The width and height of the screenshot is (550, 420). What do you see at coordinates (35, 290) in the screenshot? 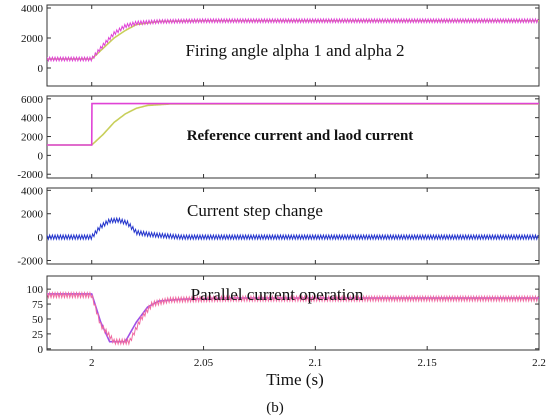
I see `y-tick-label: 100` at bounding box center [35, 290].